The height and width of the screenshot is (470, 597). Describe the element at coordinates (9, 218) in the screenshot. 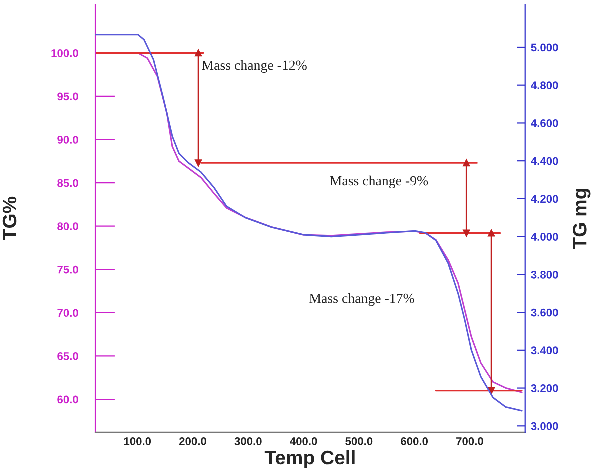

I see `y-axis-title: TG%` at that location.